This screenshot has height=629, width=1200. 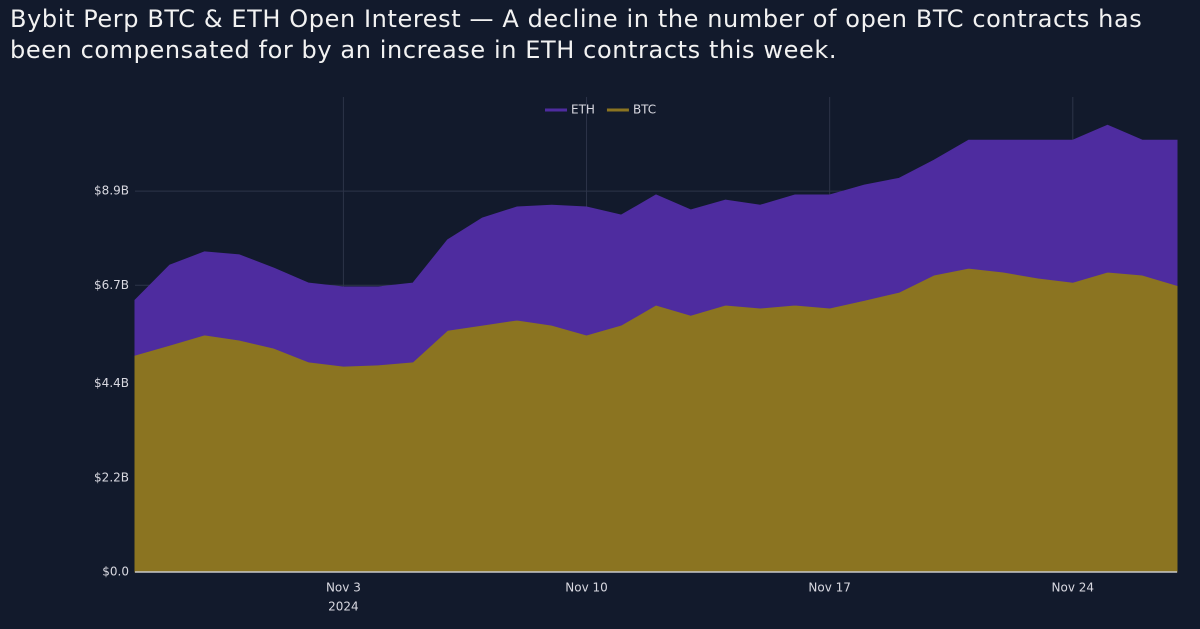 What do you see at coordinates (586, 588) in the screenshot?
I see `x-tick-label: Nov 10` at bounding box center [586, 588].